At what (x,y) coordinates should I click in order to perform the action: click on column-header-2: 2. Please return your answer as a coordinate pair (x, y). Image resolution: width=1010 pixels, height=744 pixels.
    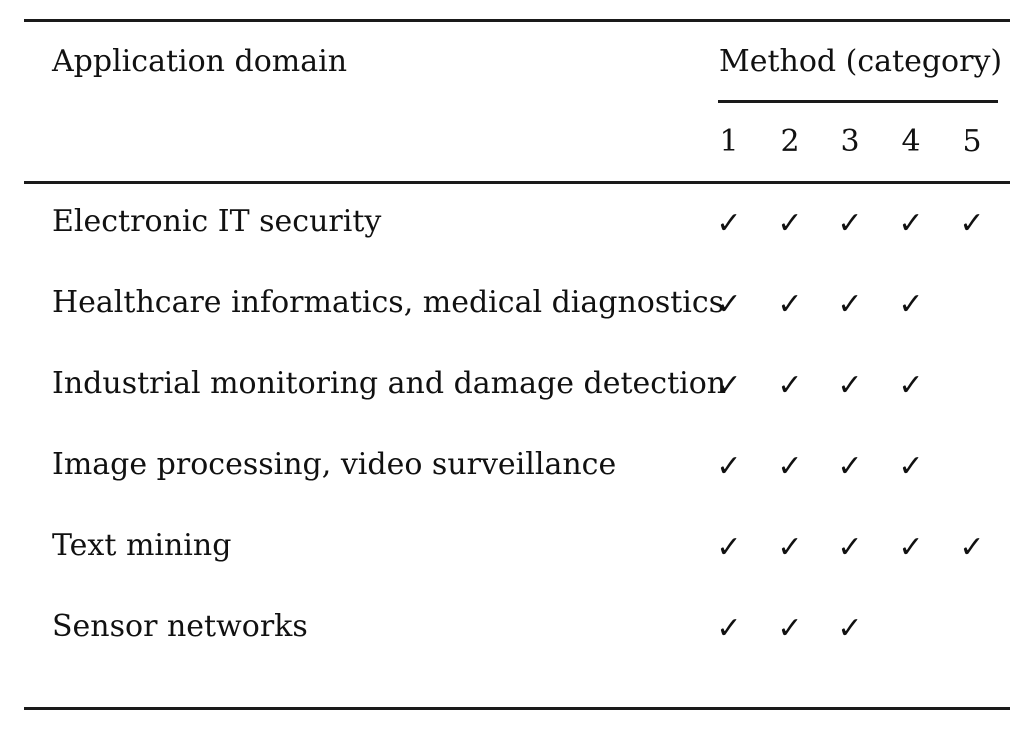
    Looking at the image, I should click on (790, 141).